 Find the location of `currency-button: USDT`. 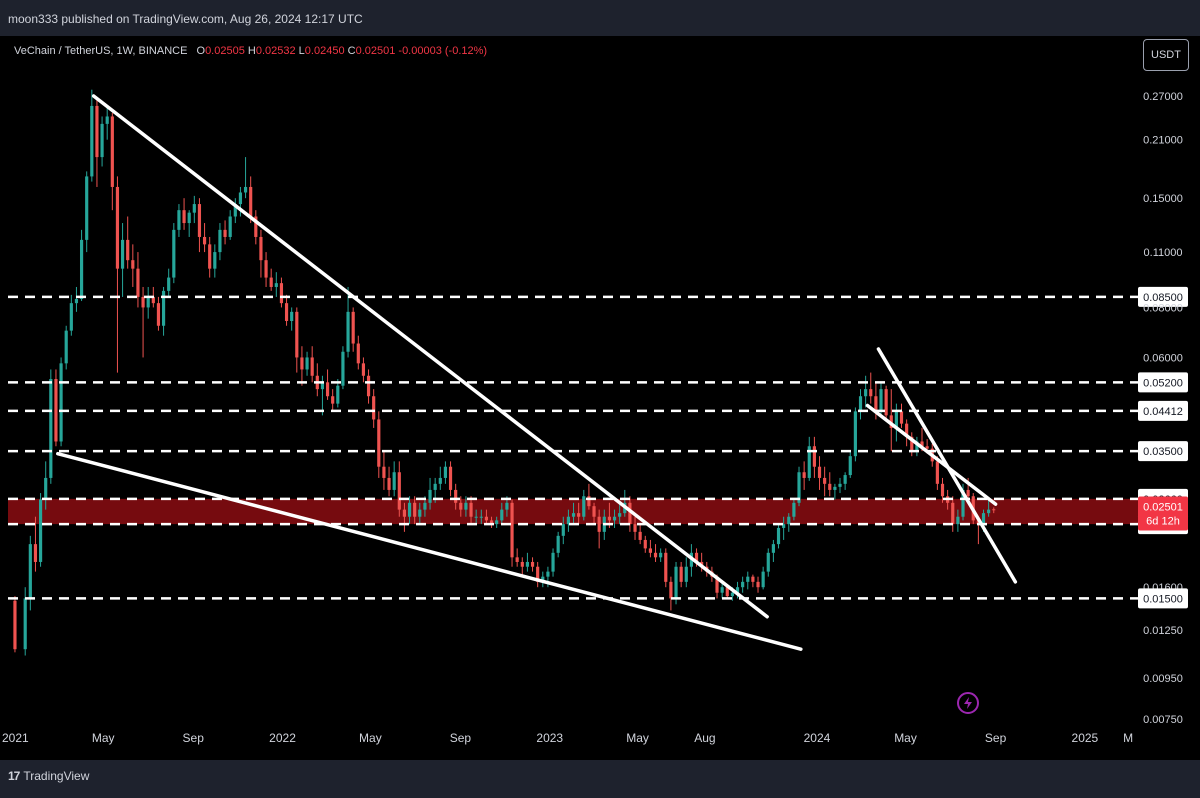

currency-button: USDT is located at coordinates (1166, 55).